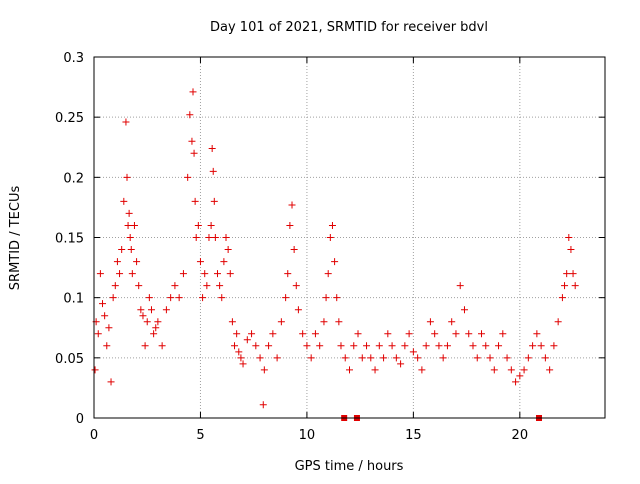  What do you see at coordinates (69, 359) in the screenshot?
I see `y-tick-label: 0.05` at bounding box center [69, 359].